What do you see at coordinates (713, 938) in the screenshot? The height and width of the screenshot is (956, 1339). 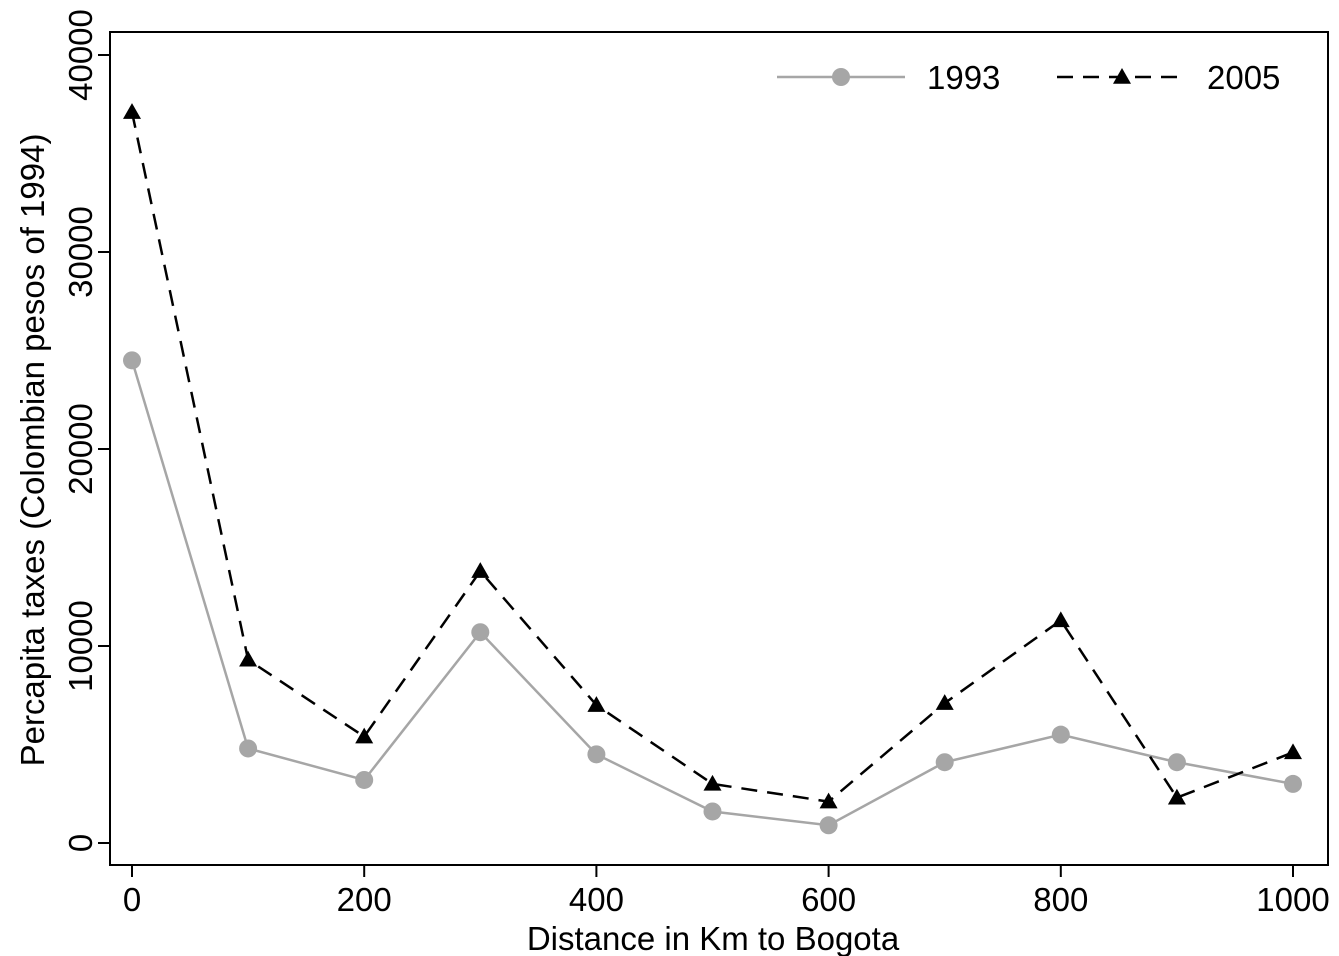 I see `x-axis-title: Distance in Km to Bogota` at bounding box center [713, 938].